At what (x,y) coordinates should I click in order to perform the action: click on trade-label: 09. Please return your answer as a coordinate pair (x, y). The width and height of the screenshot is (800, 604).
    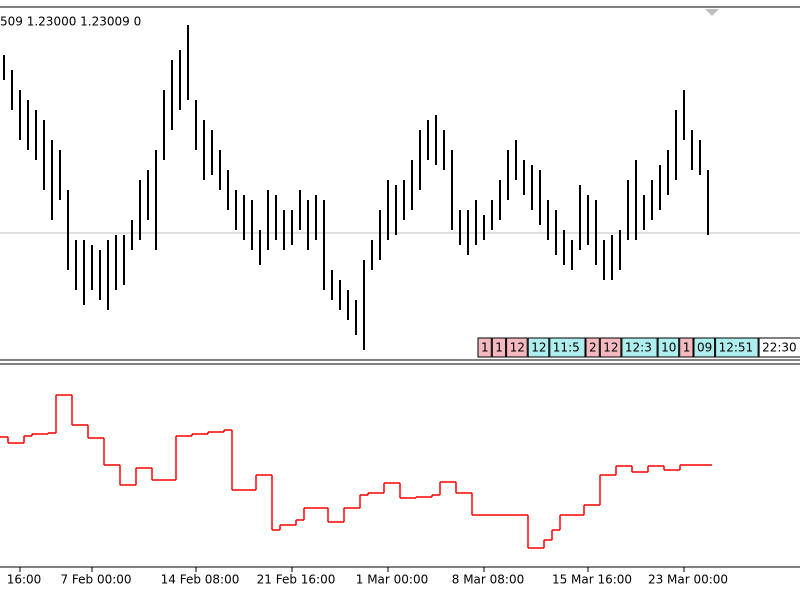
    Looking at the image, I should click on (704, 348).